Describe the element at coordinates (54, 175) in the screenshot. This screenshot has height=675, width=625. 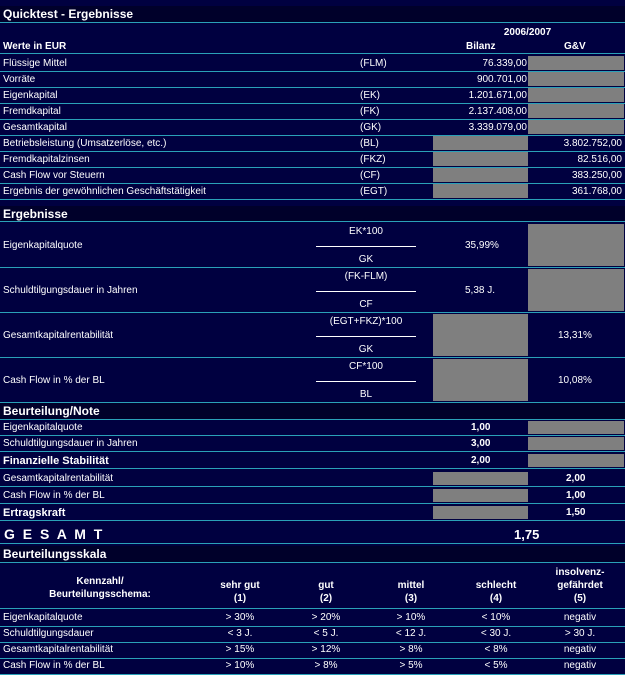
I see `input-label: Cash Flow vor Steuern` at that location.